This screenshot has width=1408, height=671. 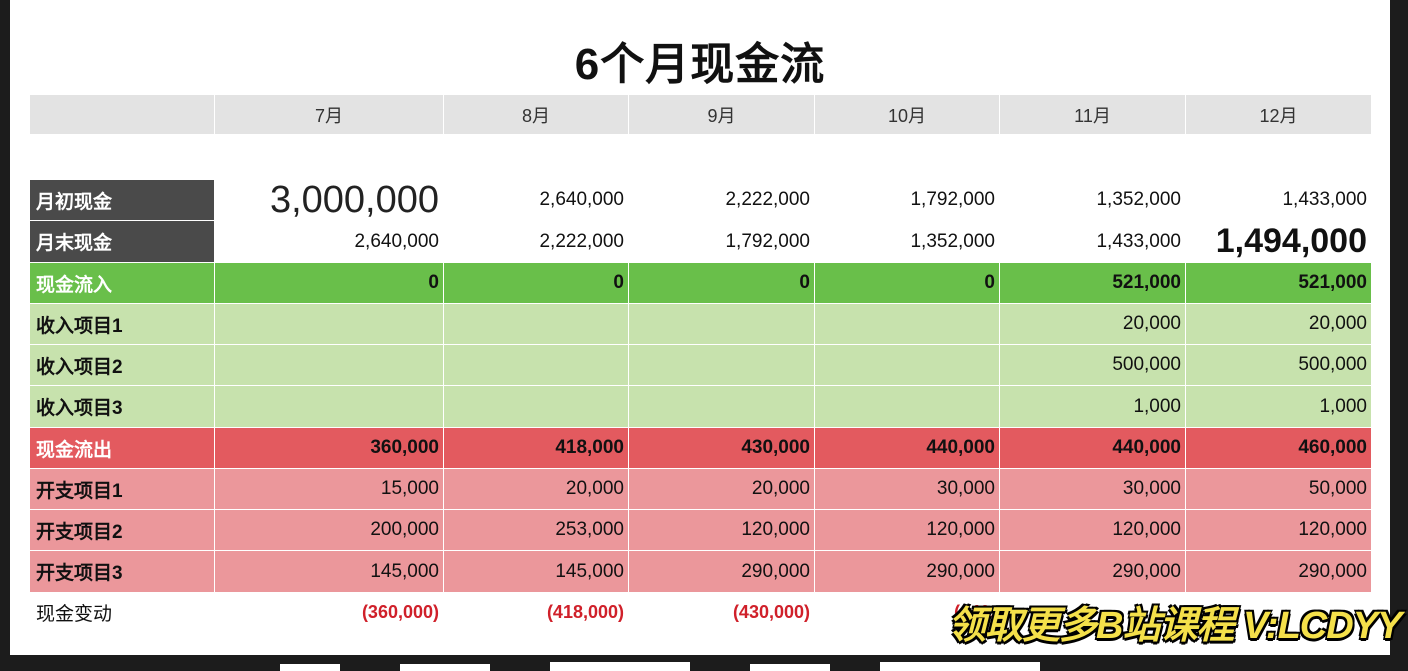 I want to click on table-cell: (440,, so click(x=907, y=613).